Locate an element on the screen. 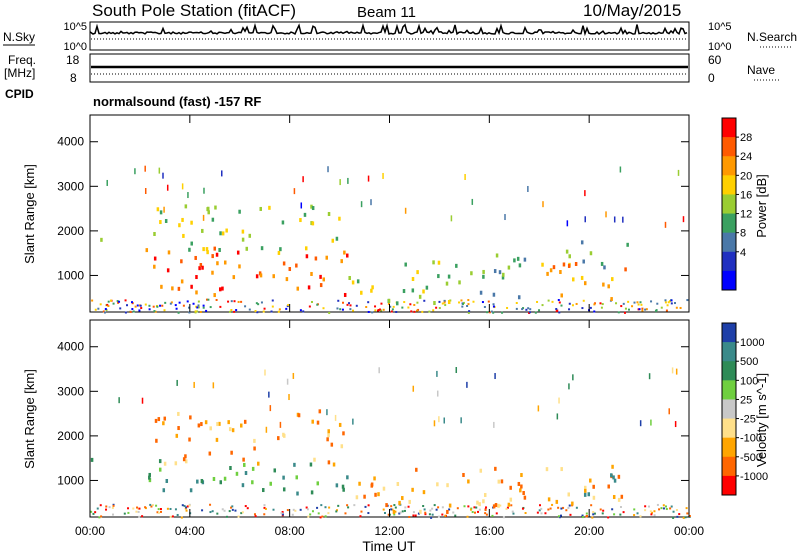 Image resolution: width=800 pixels, height=554 pixels. colorbar-tick-label: 12 is located at coordinates (746, 215).